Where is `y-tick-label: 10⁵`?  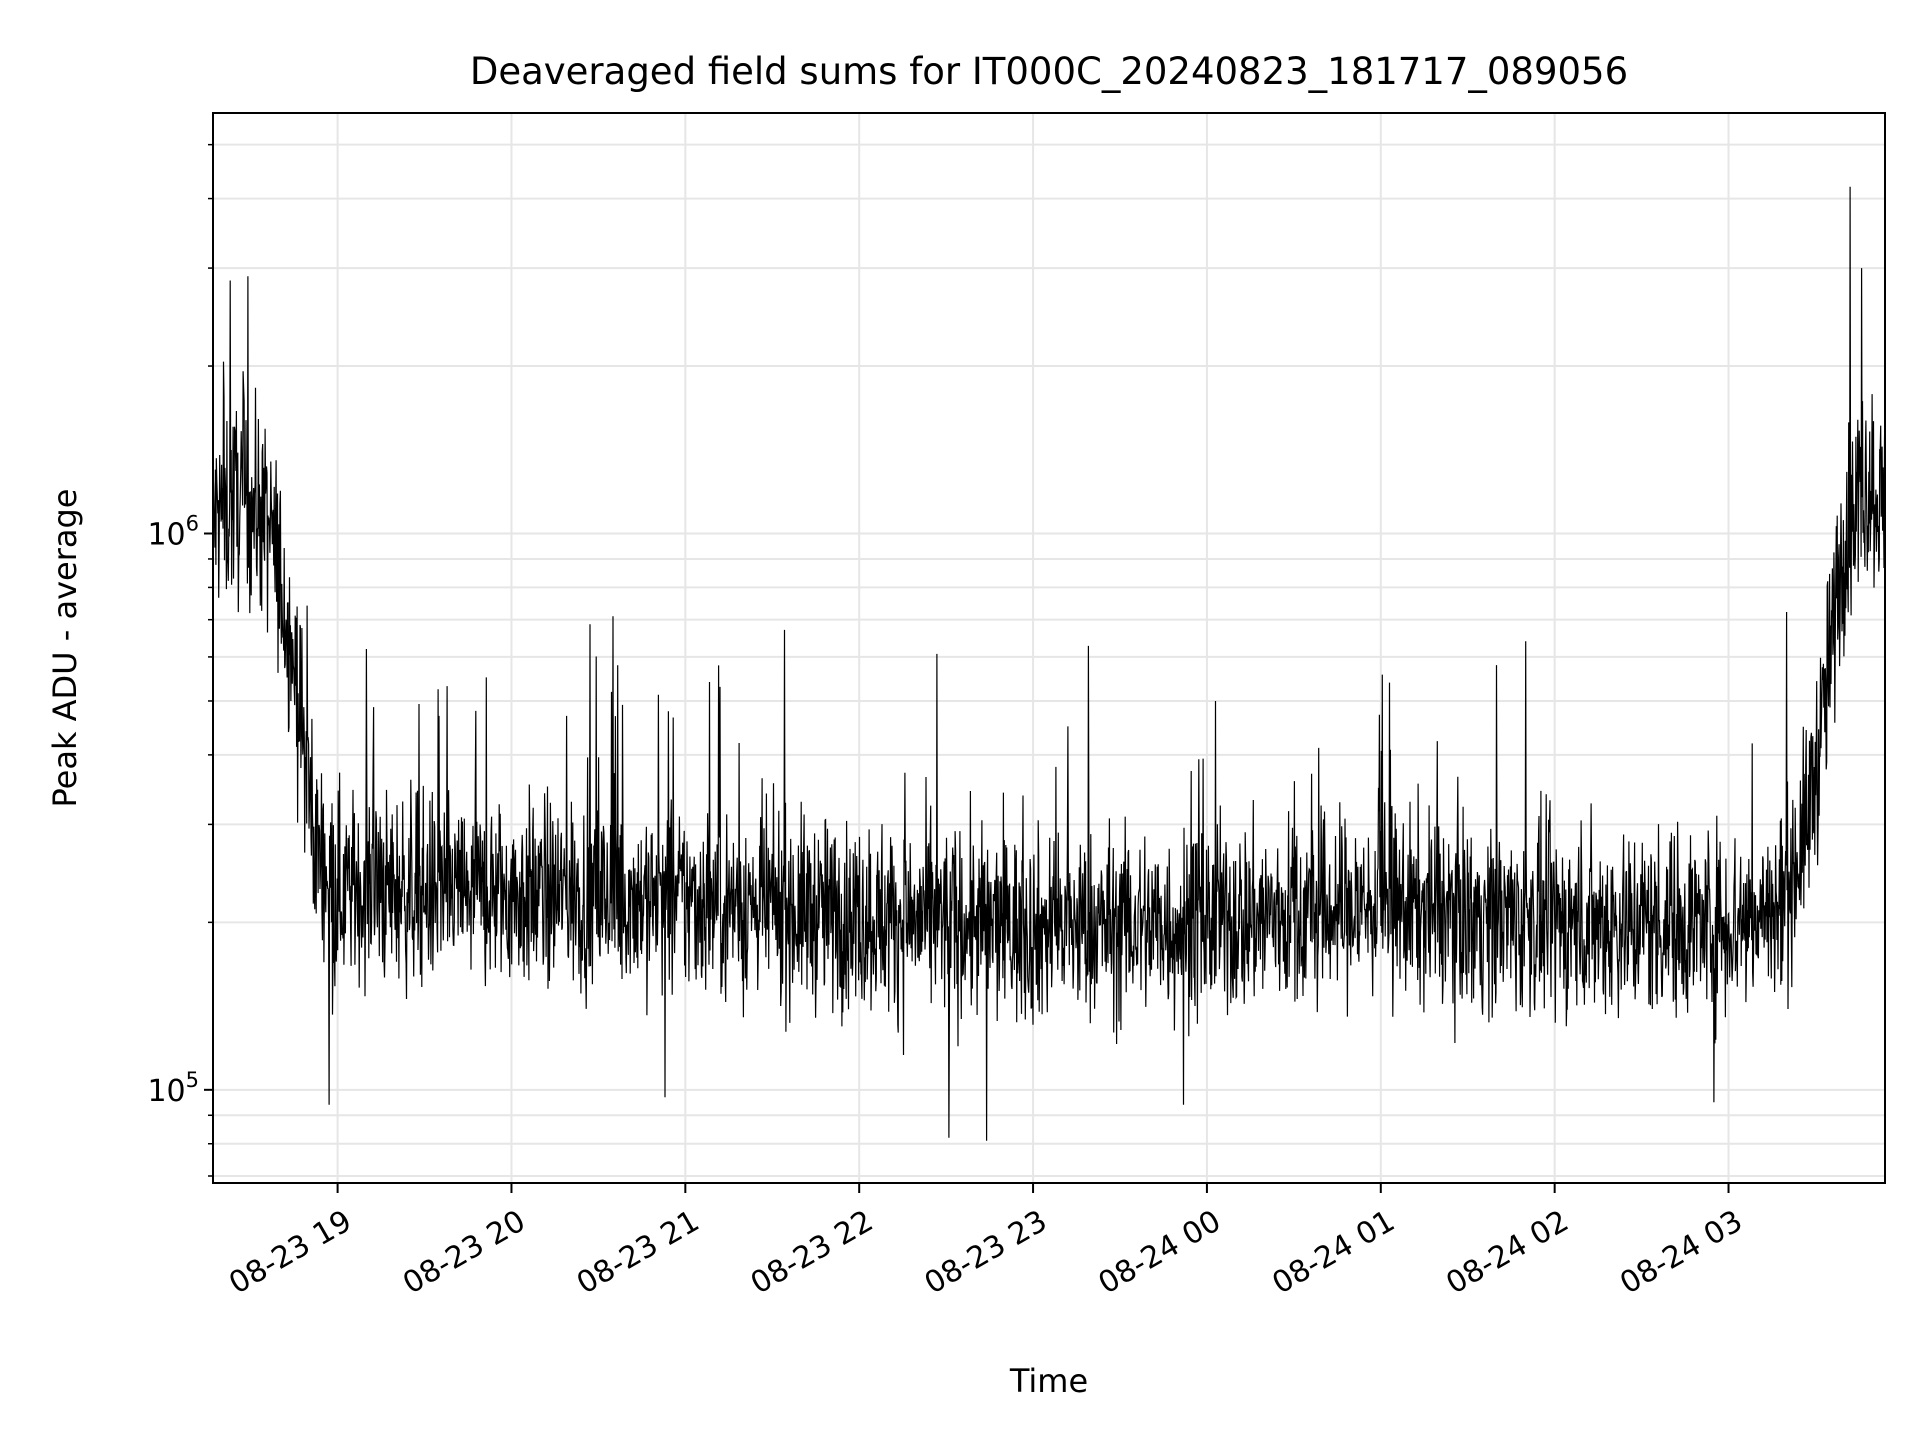 y-tick-label: 10⁵ is located at coordinates (173, 1088).